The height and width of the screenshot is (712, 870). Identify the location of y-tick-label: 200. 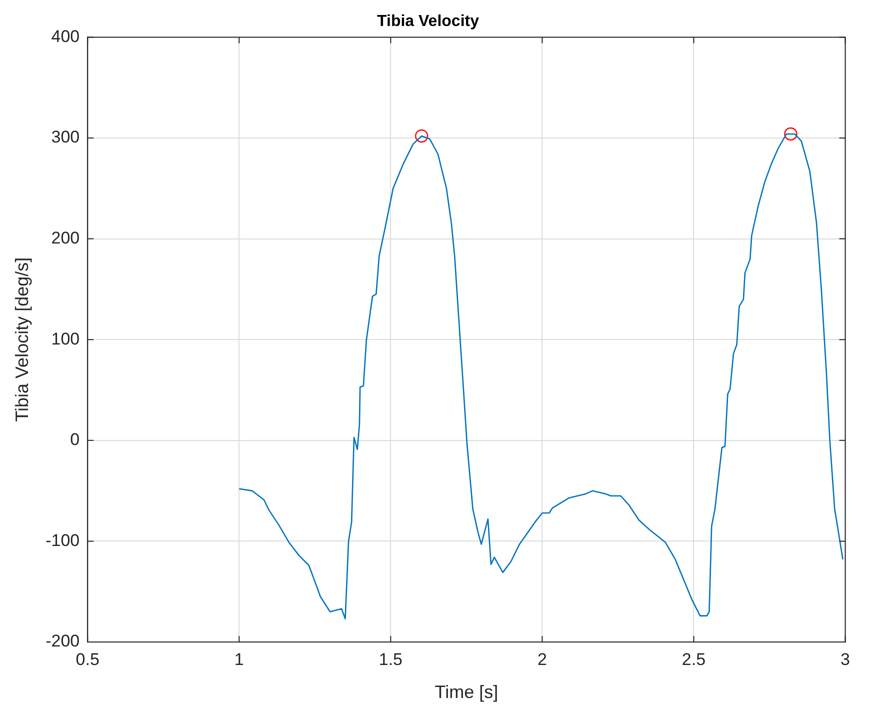
(65, 238).